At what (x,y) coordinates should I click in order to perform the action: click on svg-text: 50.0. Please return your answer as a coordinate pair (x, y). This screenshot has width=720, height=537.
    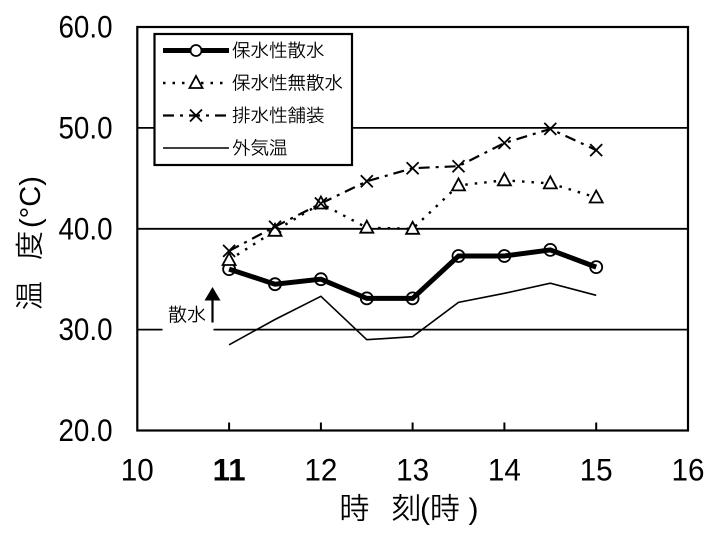
    Looking at the image, I should click on (86, 127).